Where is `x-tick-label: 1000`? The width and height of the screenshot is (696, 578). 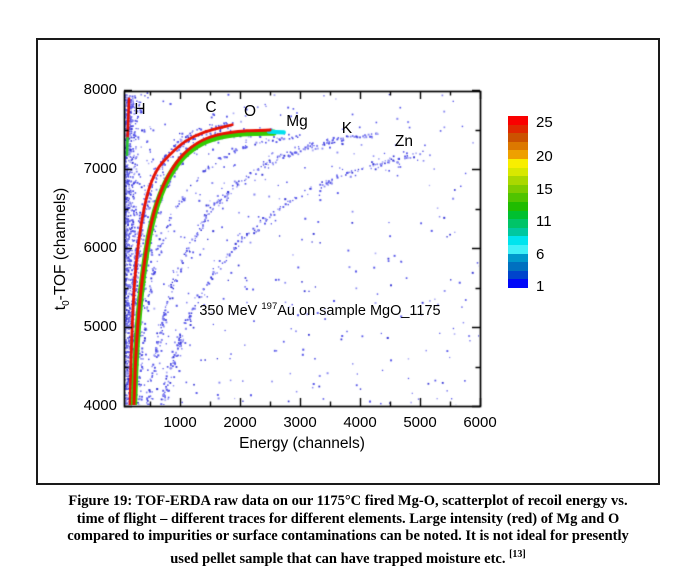 x-tick-label: 1000 is located at coordinates (180, 422).